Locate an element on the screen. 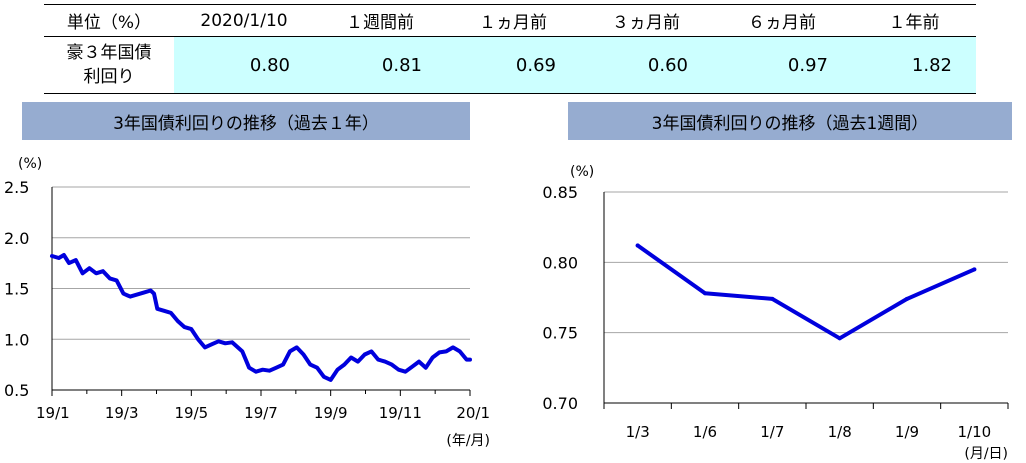  y-tick-label: 0.80 is located at coordinates (560, 262).